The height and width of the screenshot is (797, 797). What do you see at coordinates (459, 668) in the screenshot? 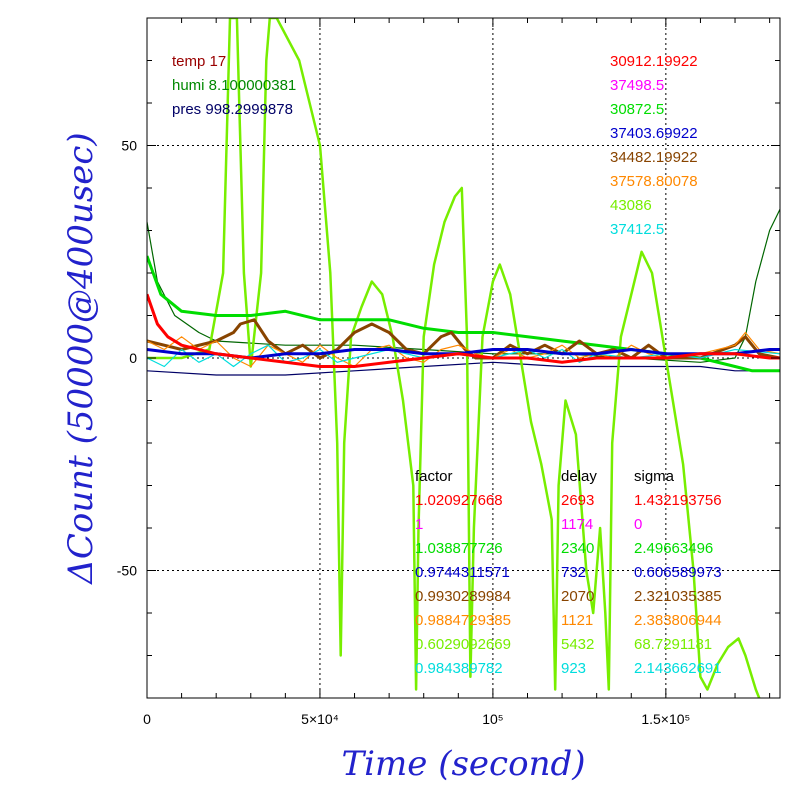
I see `param-factor: 0.984389782` at bounding box center [459, 668].